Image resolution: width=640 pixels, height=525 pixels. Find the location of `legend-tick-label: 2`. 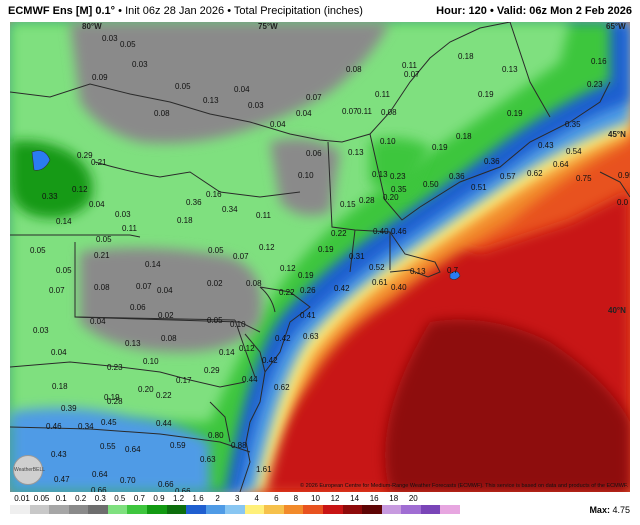

legend-tick-label: 2 is located at coordinates (217, 498).